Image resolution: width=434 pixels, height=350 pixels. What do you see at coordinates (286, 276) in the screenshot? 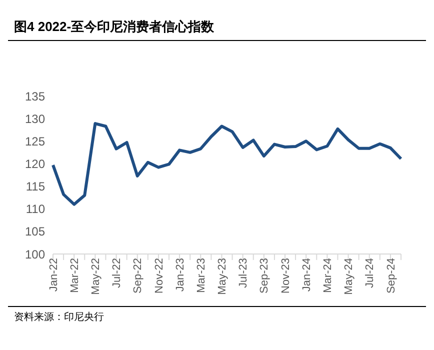
I see `x-tick-label: Nov-23` at bounding box center [286, 276].